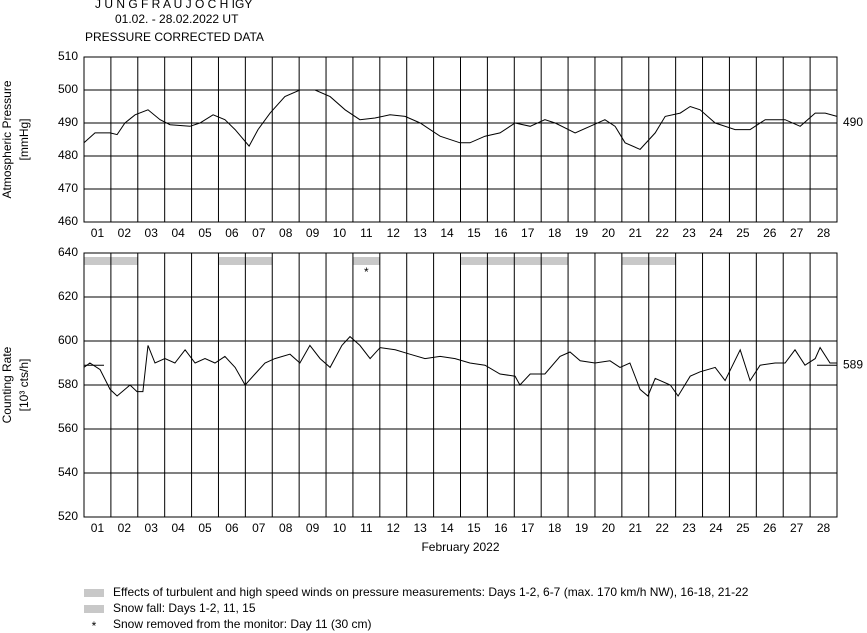 This screenshot has width=867, height=633. Describe the element at coordinates (68, 56) in the screenshot. I see `y-tick-label: 510` at that location.